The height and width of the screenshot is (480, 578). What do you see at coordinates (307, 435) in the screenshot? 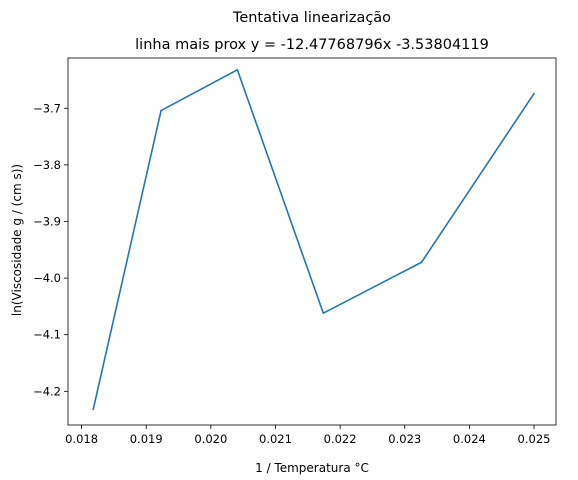
I see `x-axis-ticks: 0.018 0.019 0.020 0.021 0.022 0.023 0.024 0.025` at bounding box center [307, 435].